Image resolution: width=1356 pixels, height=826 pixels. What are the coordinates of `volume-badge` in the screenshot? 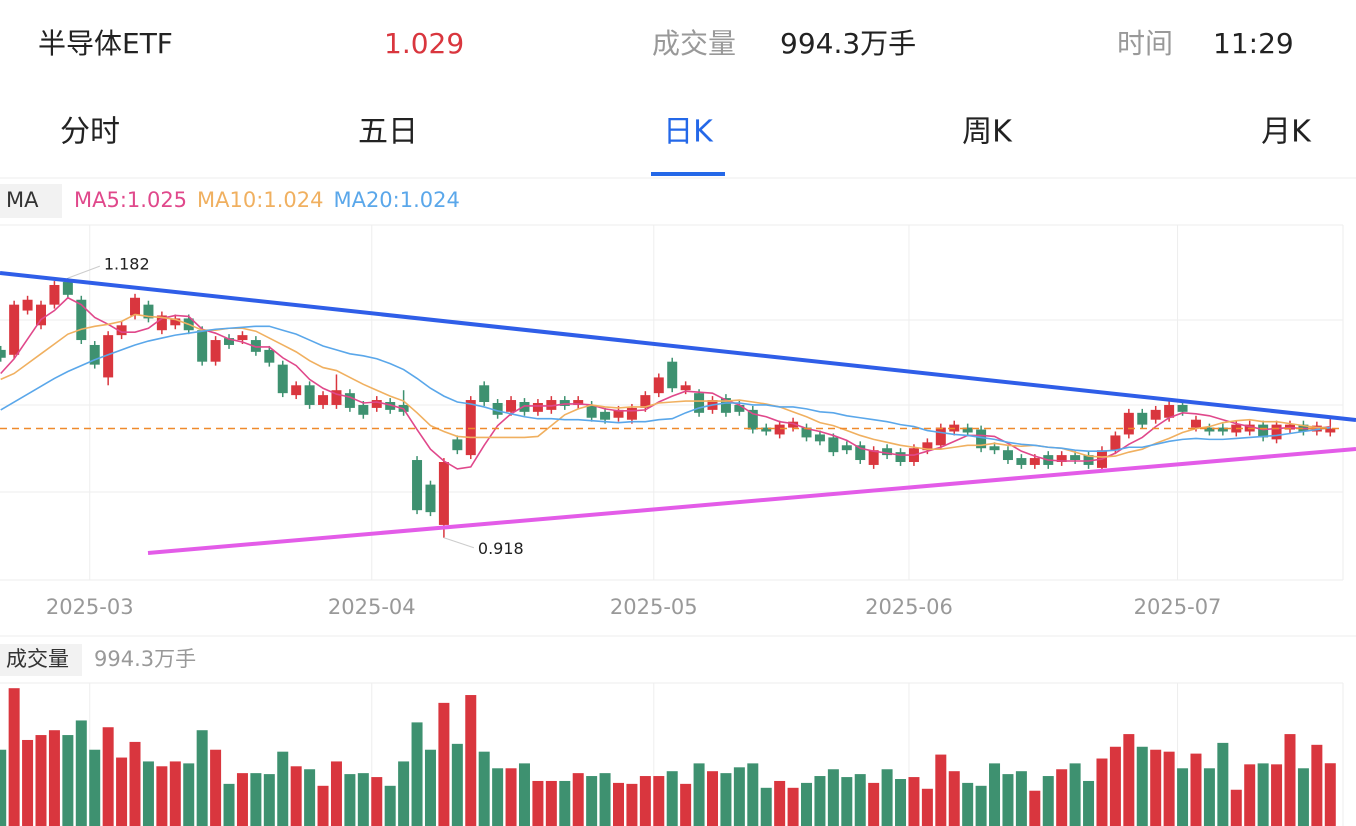 It's located at (41, 660).